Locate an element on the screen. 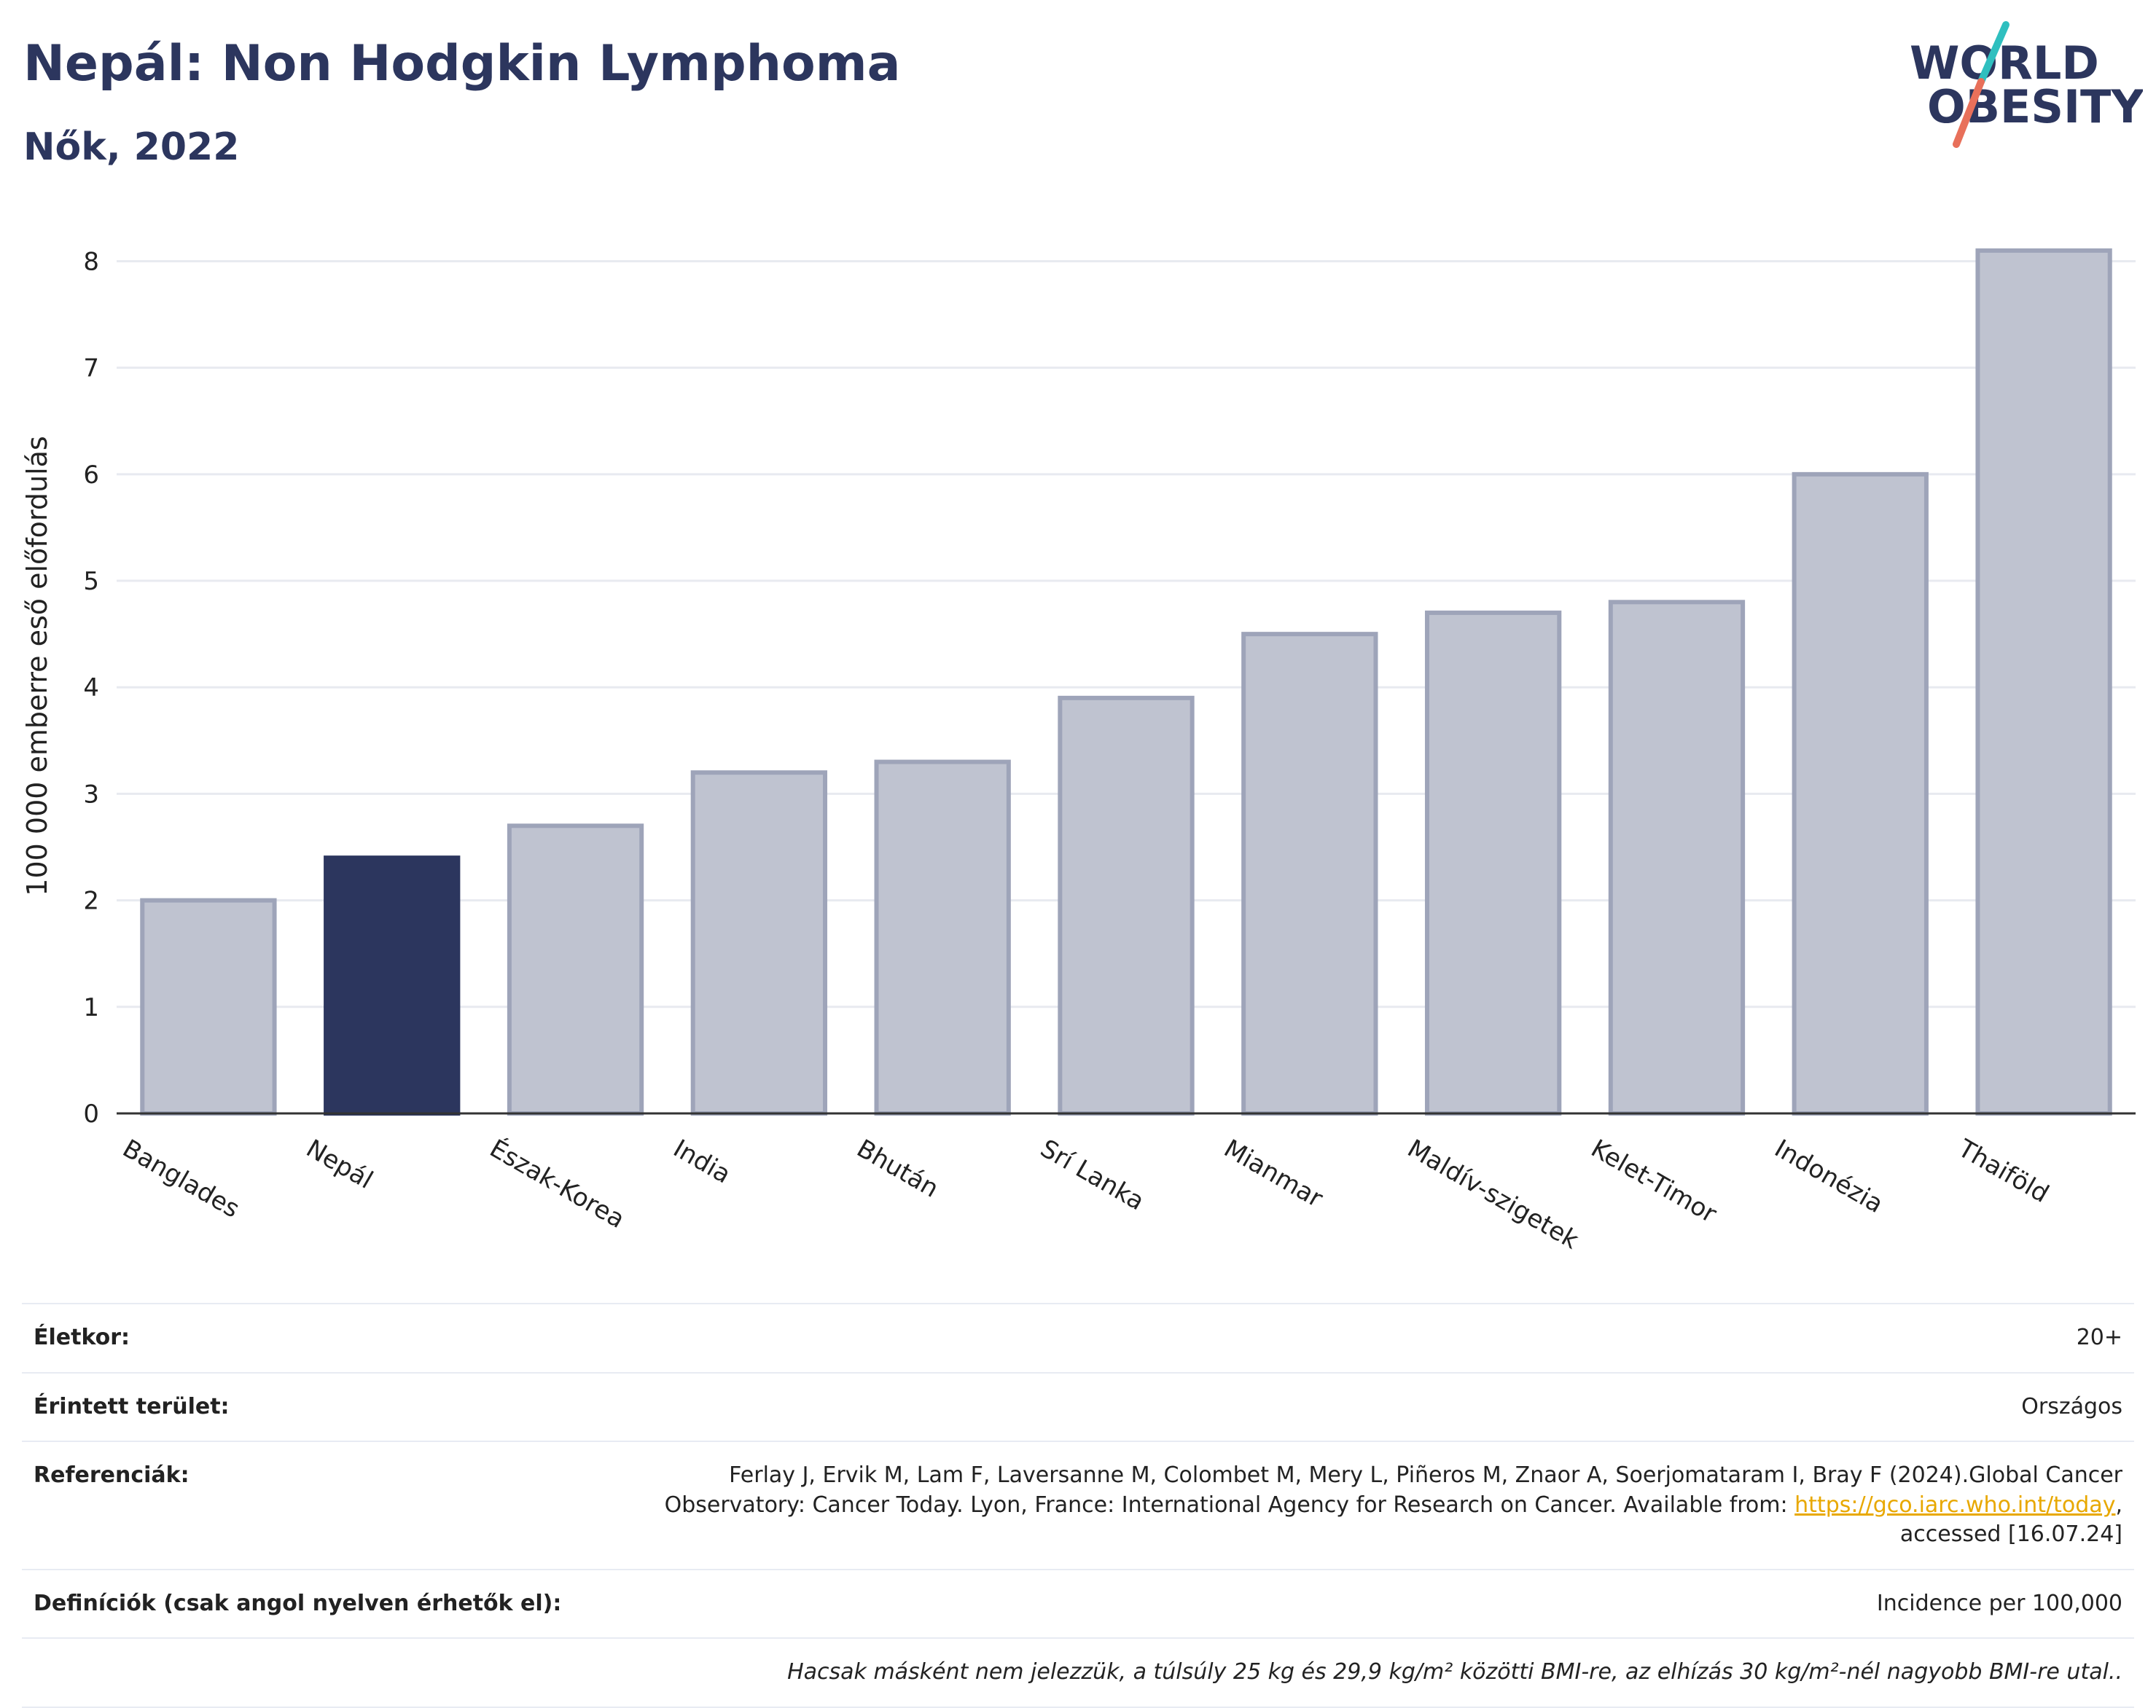  x-tick-label: Észak-Korea is located at coordinates (557, 1183).